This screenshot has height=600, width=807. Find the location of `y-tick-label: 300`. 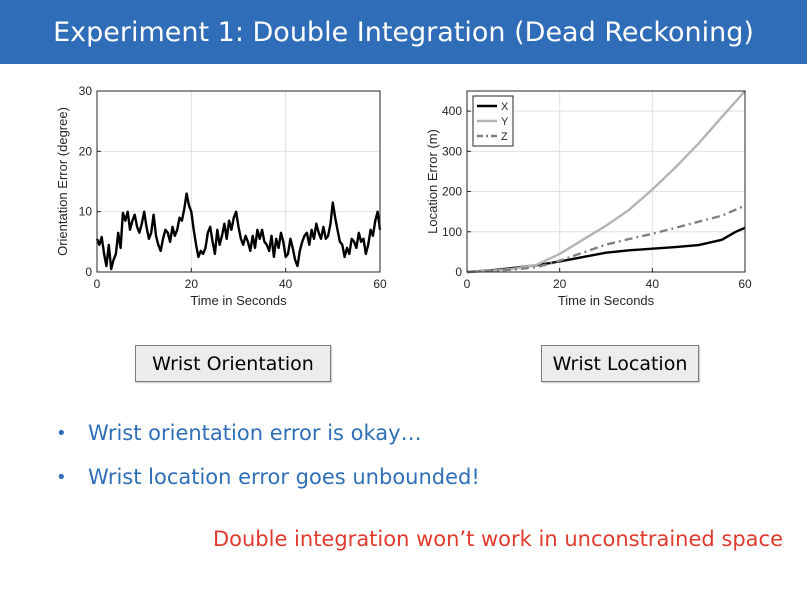

y-tick-label: 300 is located at coordinates (452, 151).